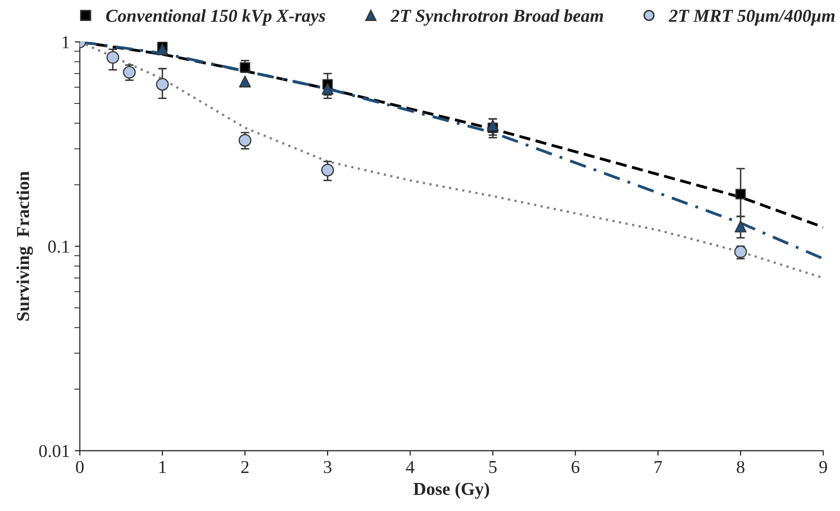 The image size is (840, 511). What do you see at coordinates (54, 451) in the screenshot?
I see `y-tick-label: 0.01` at bounding box center [54, 451].